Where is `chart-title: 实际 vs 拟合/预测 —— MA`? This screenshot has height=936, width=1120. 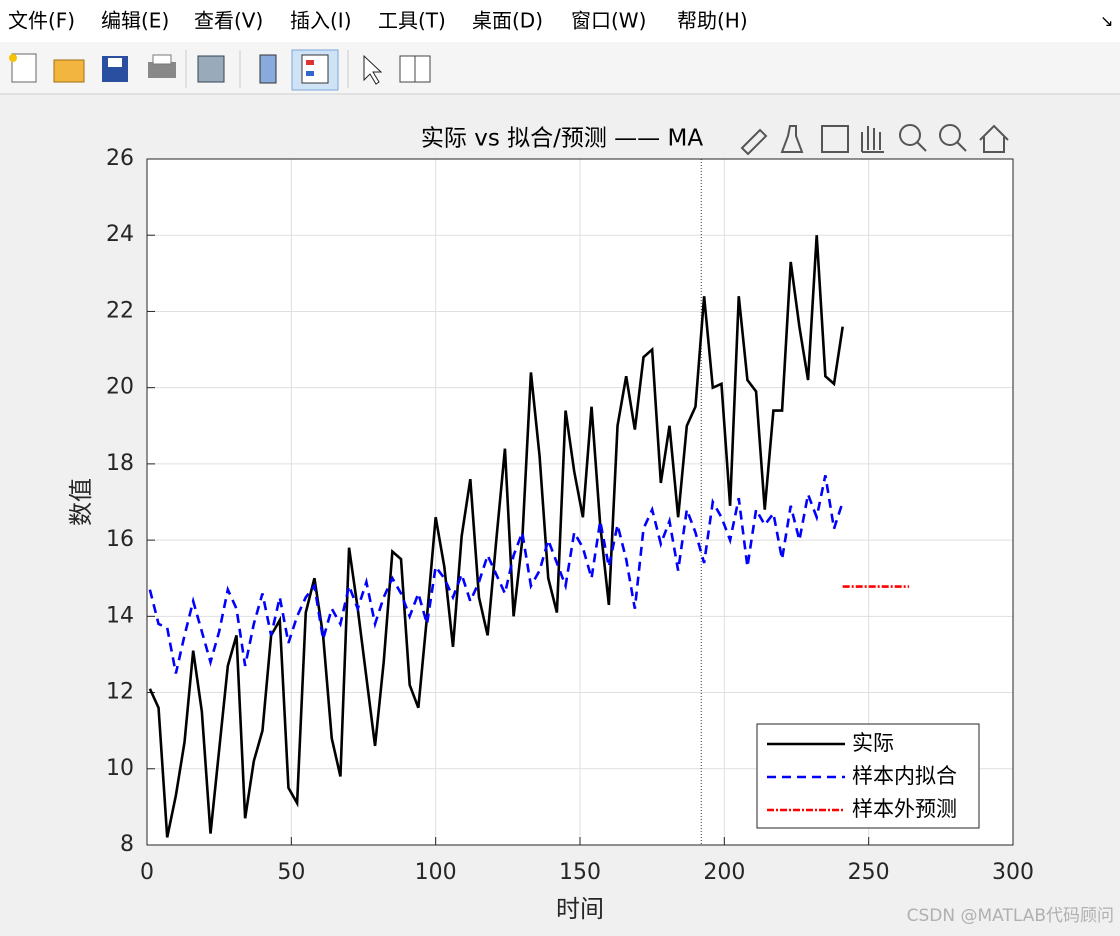 chart-title: 实际 vs 拟合/预测 —— MA is located at coordinates (562, 139).